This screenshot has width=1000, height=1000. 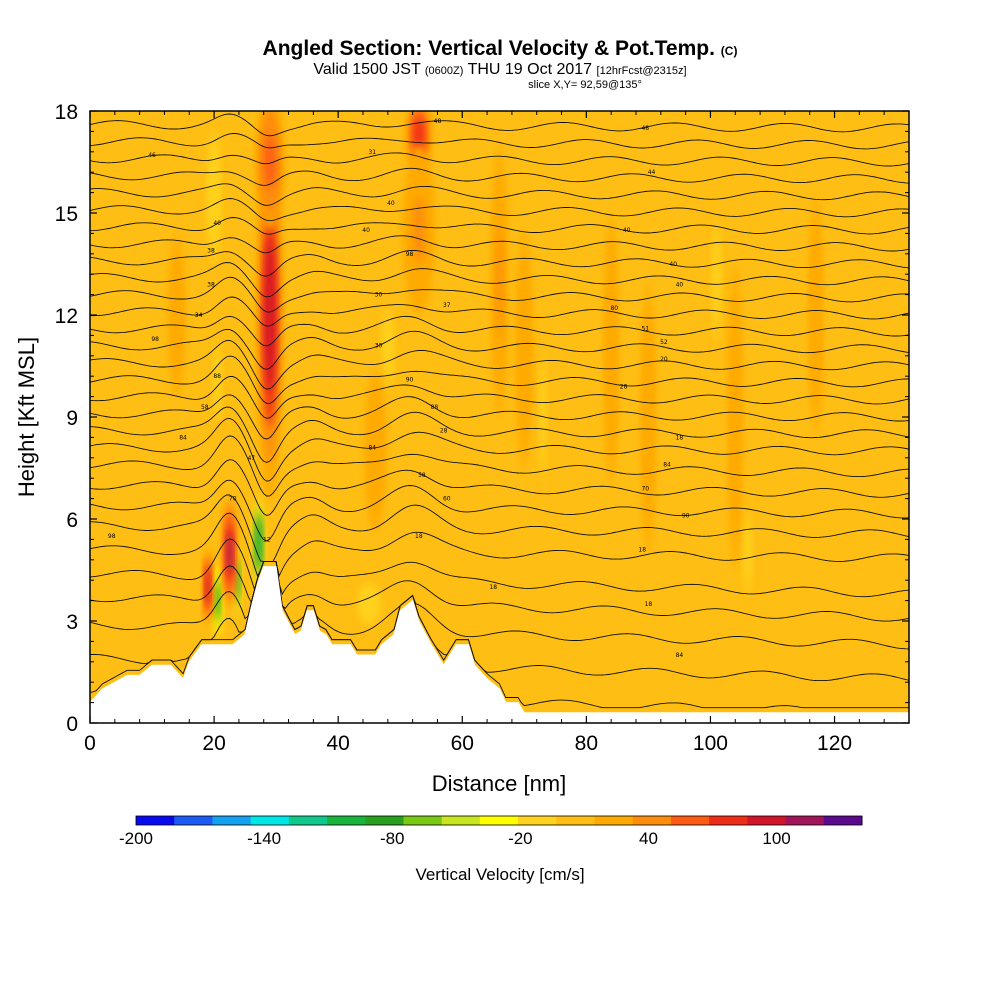 I want to click on contour-label: 60, so click(x=447, y=499).